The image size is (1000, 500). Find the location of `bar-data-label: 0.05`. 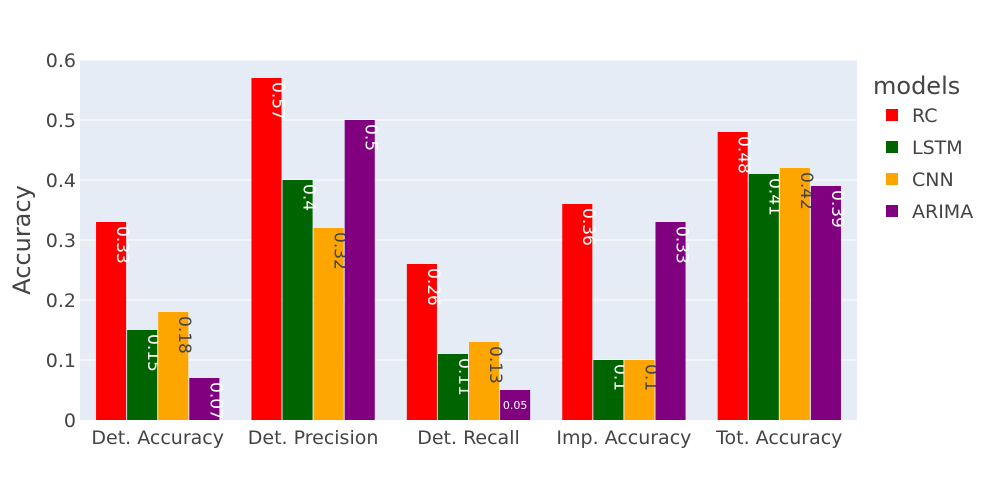

bar-data-label: 0.05 is located at coordinates (515, 405).